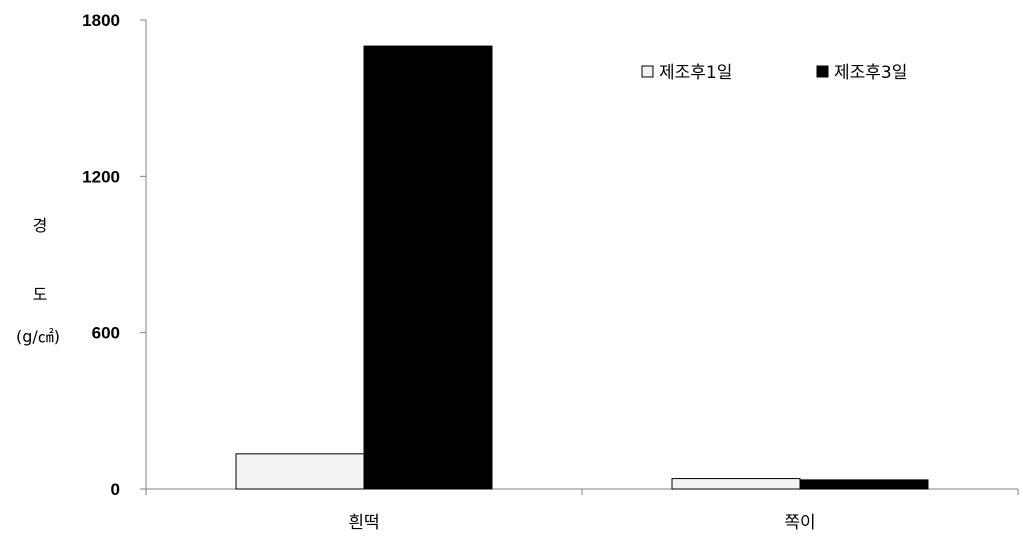 This screenshot has width=1023, height=540. I want to click on y-axis-label-line3: (g/㎠), so click(38, 336).